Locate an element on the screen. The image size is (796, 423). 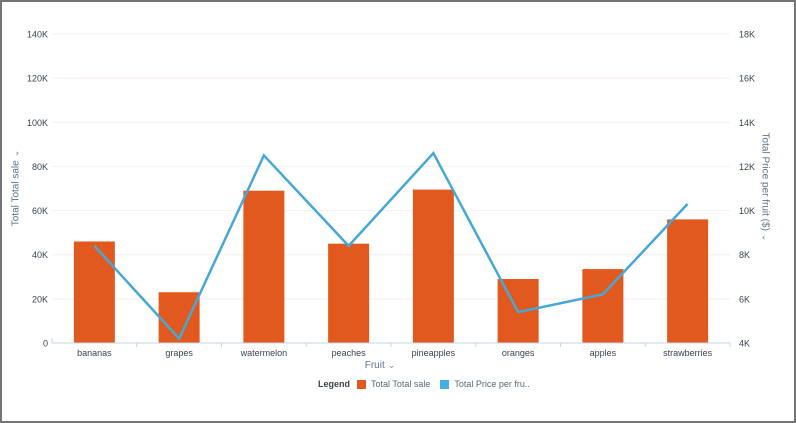
legend-swatch-line is located at coordinates (445, 384).